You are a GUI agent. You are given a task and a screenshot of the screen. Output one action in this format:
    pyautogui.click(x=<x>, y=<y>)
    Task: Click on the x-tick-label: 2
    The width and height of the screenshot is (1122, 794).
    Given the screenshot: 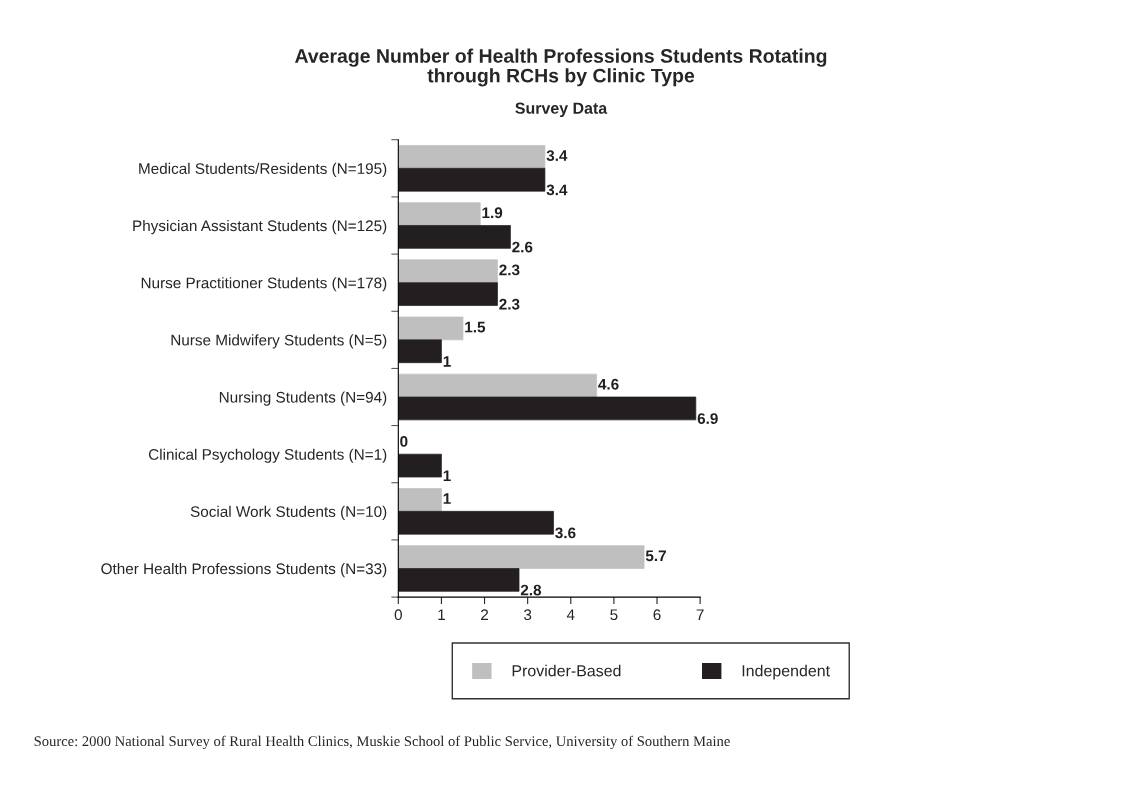 What is the action you would take?
    pyautogui.click(x=485, y=614)
    